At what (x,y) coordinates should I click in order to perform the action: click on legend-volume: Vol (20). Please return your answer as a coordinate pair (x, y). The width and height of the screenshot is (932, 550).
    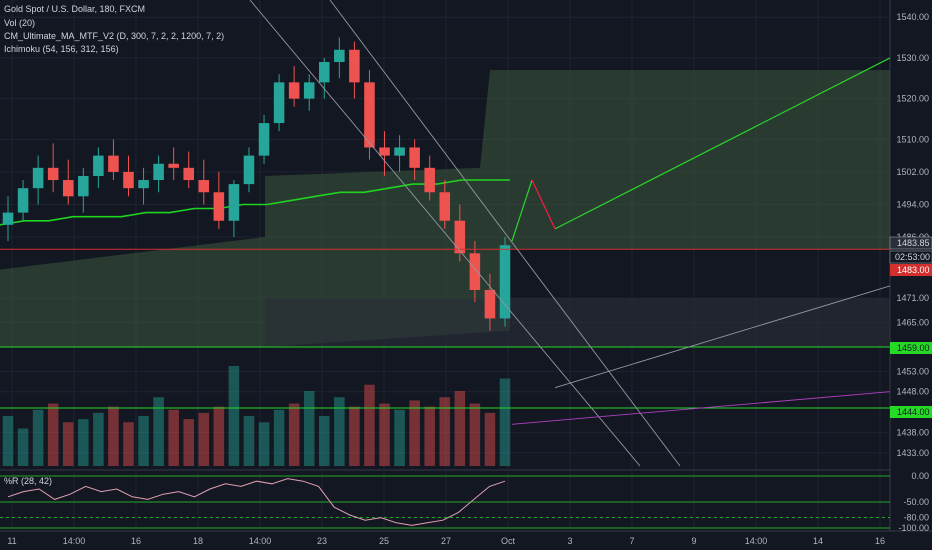
    Looking at the image, I should click on (19, 23).